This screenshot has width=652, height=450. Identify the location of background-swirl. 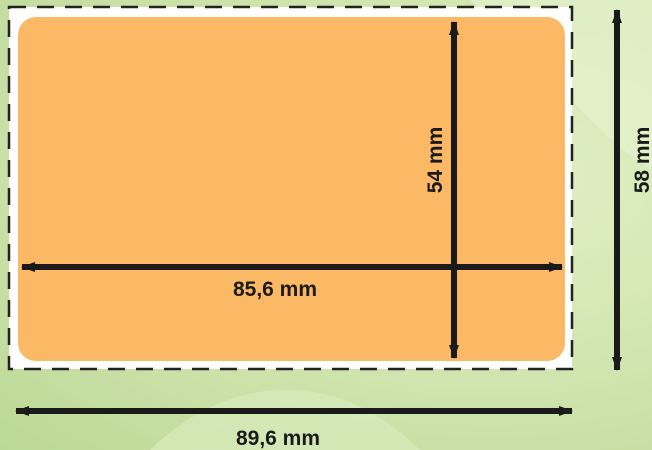
(285, 419).